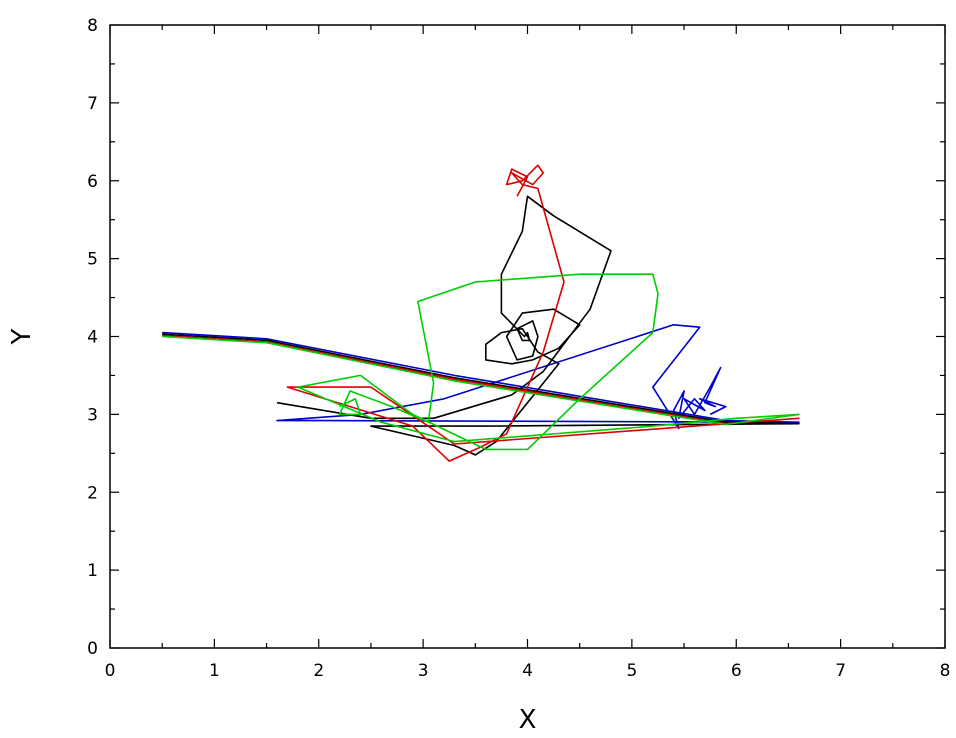  Describe the element at coordinates (22, 336) in the screenshot. I see `y-axis-title: Y` at that location.